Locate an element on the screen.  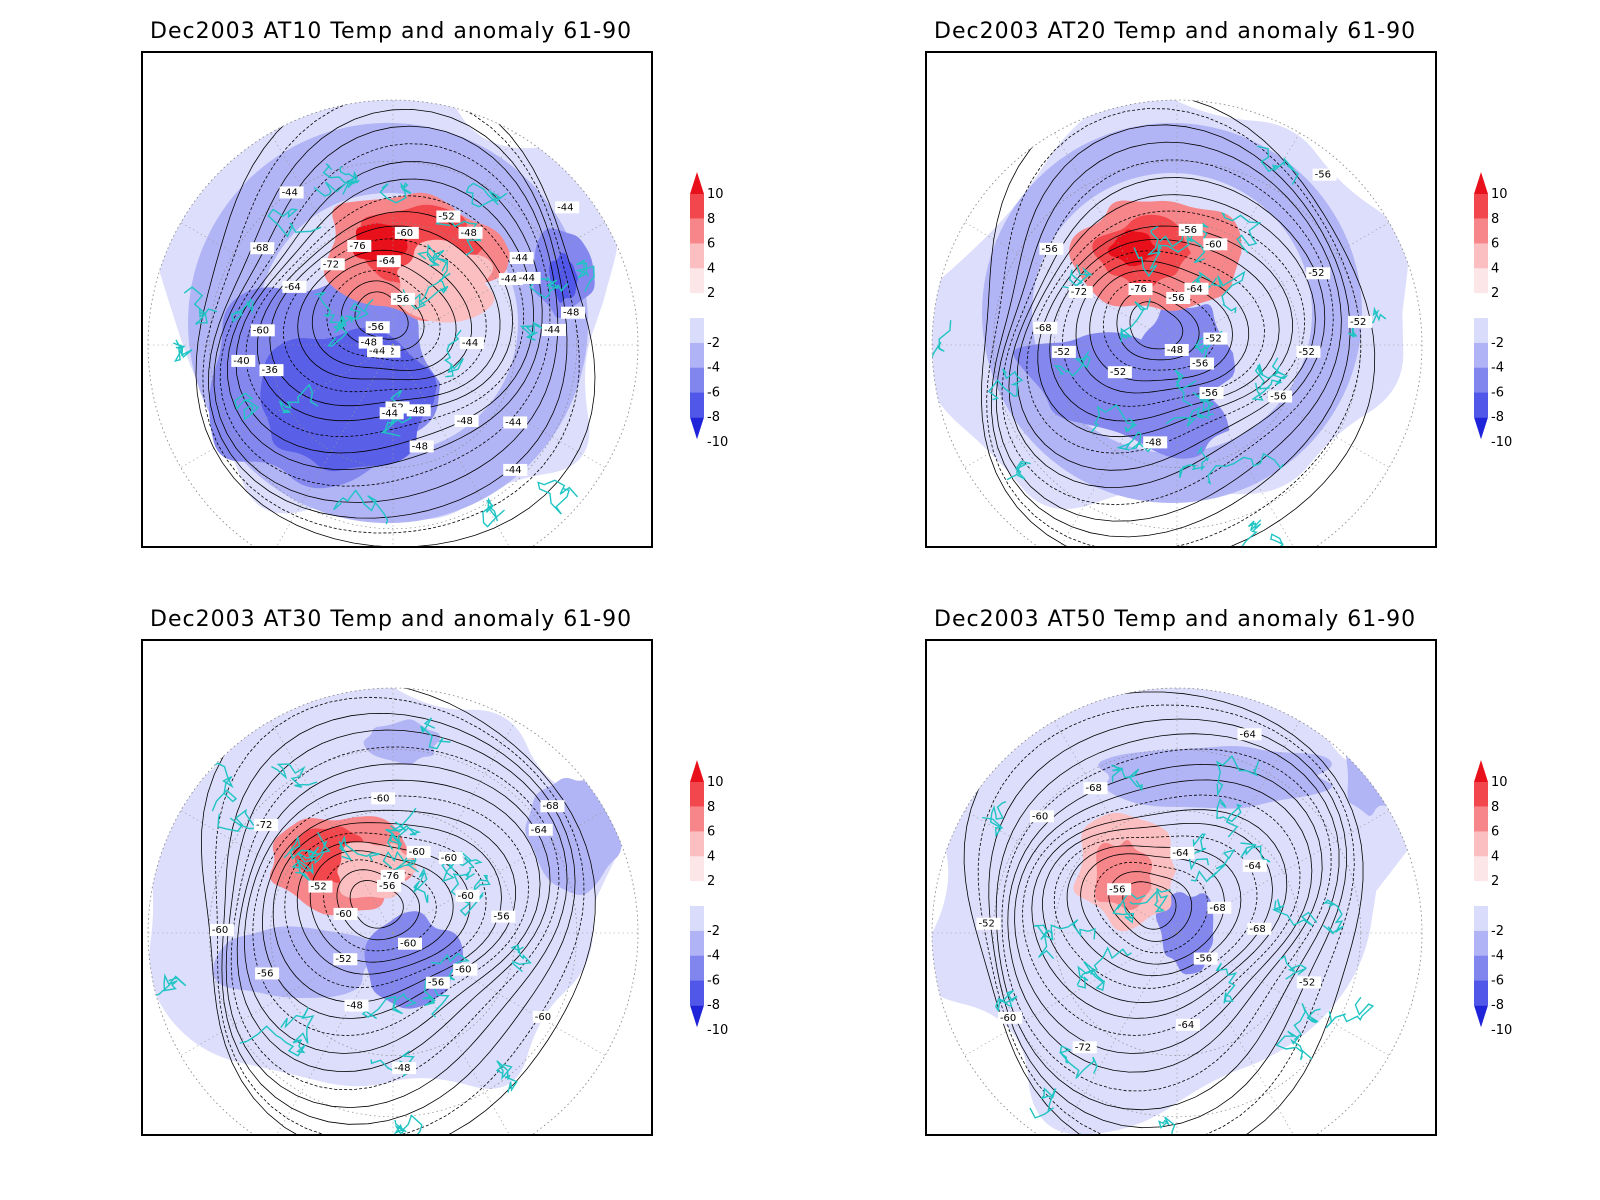
hemisphere-edge is located at coordinates (1177, 322).